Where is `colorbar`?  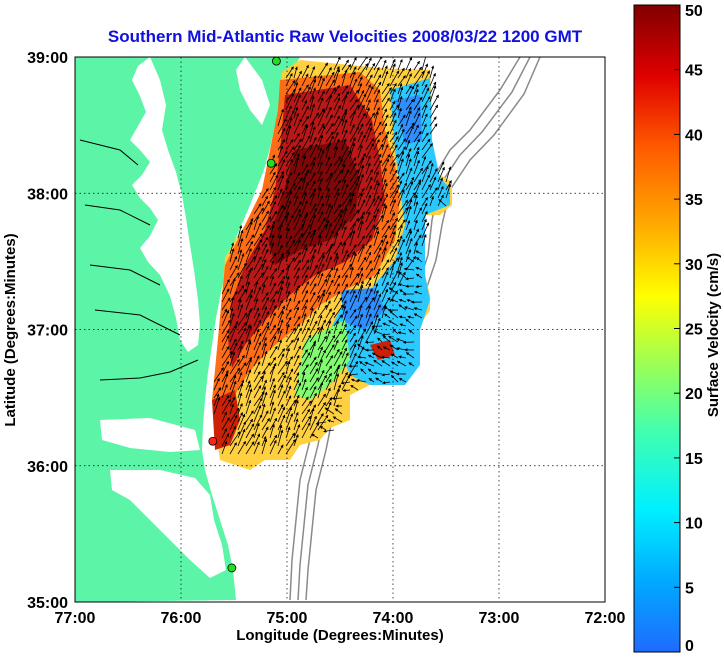 colorbar is located at coordinates (657, 328).